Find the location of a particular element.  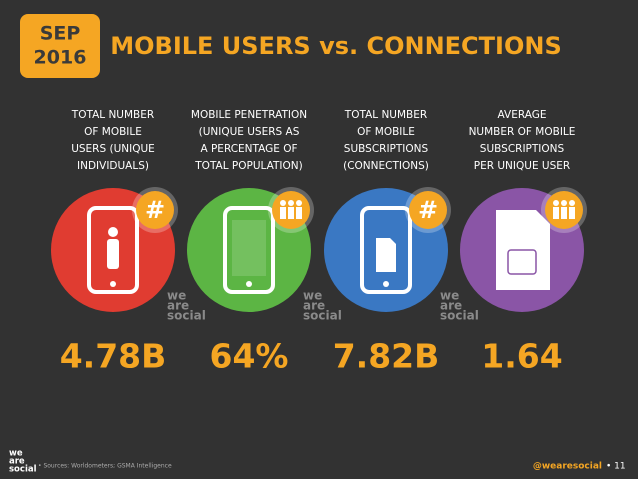

stat-value: 7.82B is located at coordinates (386, 356).